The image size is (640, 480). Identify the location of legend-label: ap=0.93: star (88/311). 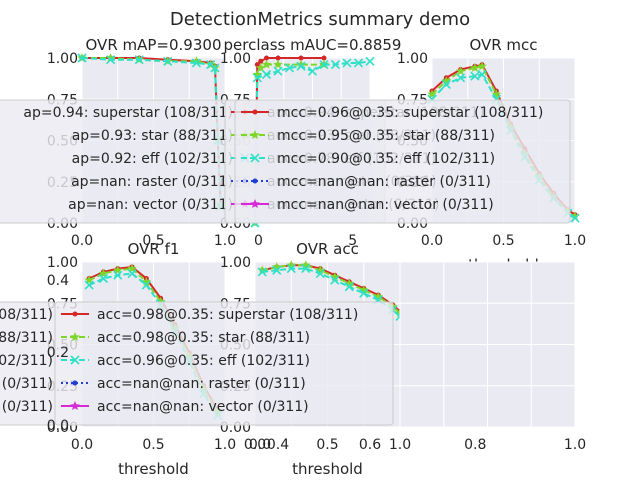
(152, 136).